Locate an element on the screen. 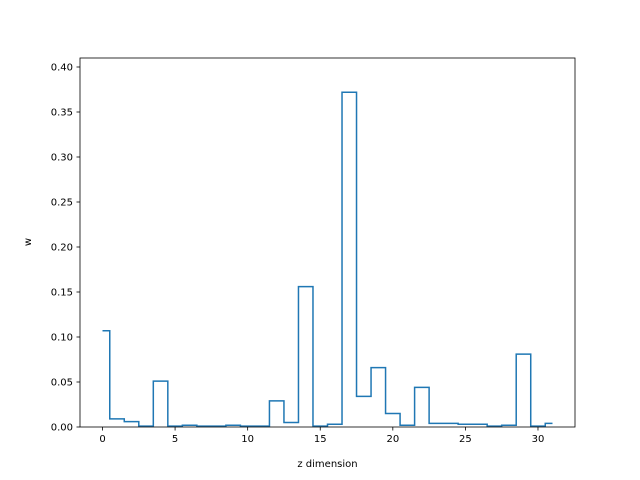 The height and width of the screenshot is (480, 640). y-axis-label: w is located at coordinates (28, 242).